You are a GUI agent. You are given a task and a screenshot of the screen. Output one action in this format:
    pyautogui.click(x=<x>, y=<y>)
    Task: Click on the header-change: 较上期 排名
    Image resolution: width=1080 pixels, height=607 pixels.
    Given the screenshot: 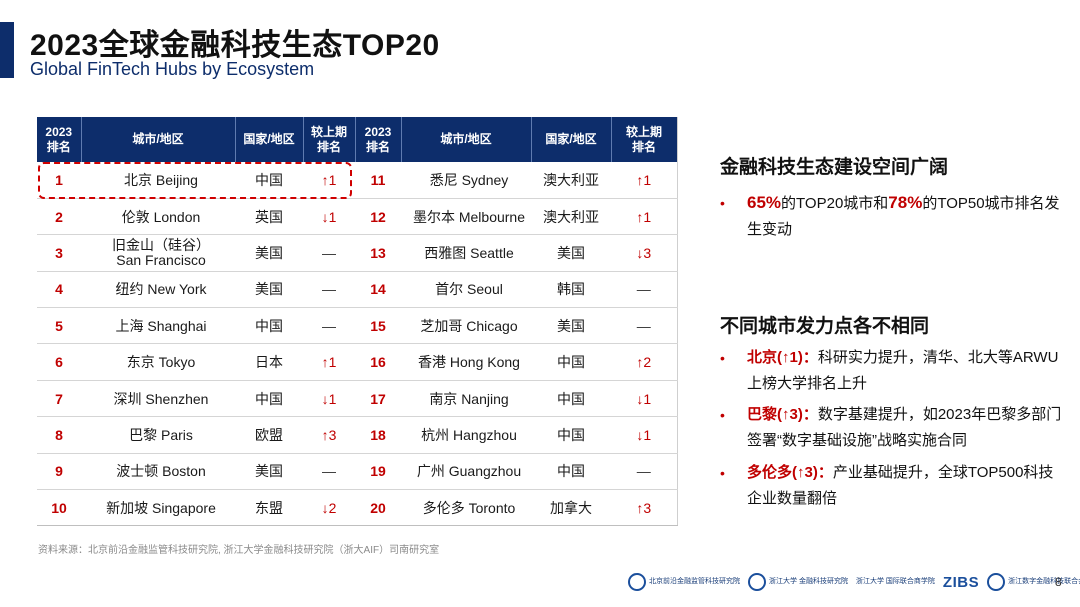 What is the action you would take?
    pyautogui.click(x=328, y=139)
    